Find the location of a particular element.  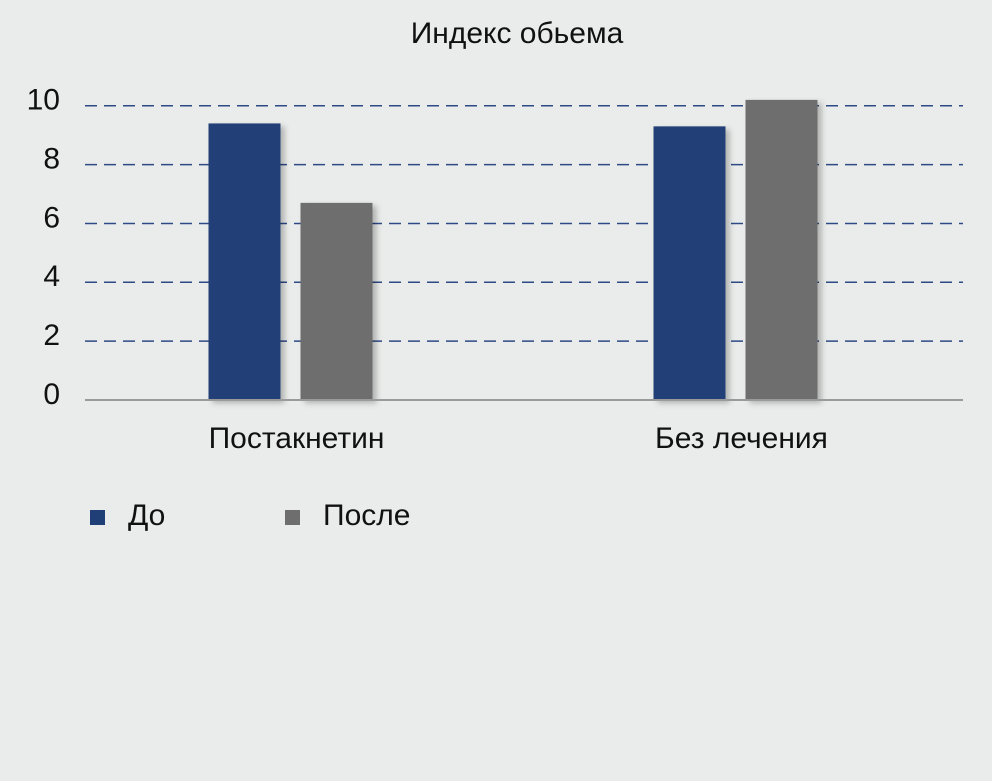

legend-label: После is located at coordinates (366, 515).